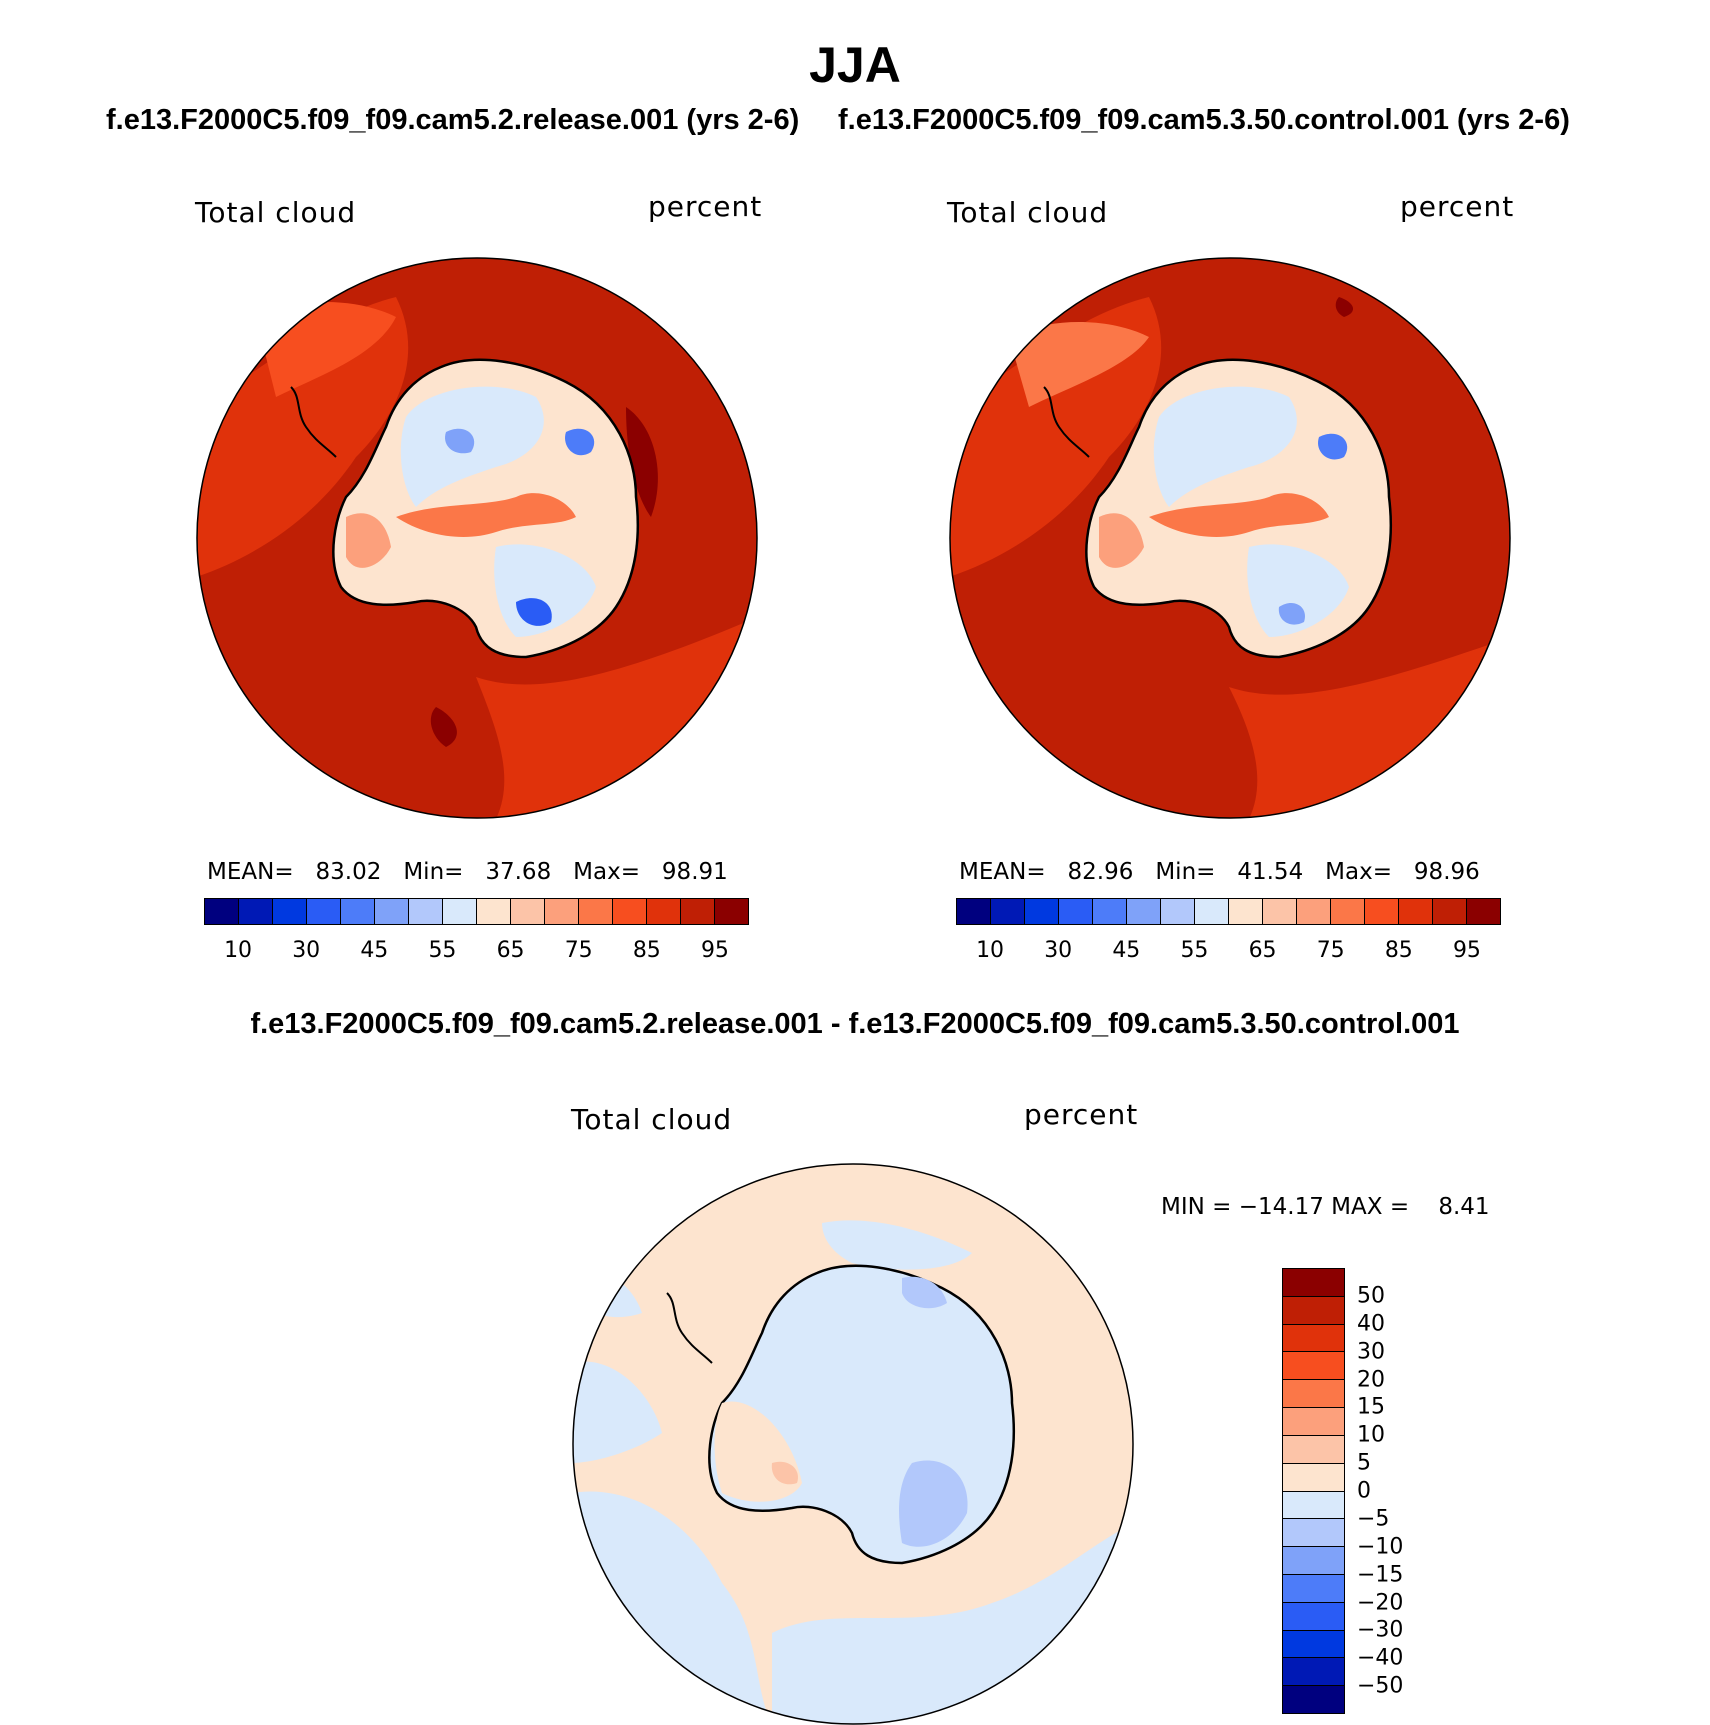 This screenshot has width=1710, height=1725. What do you see at coordinates (348, 872) in the screenshot?
I see `panel-1-mean-value: 83.02` at bounding box center [348, 872].